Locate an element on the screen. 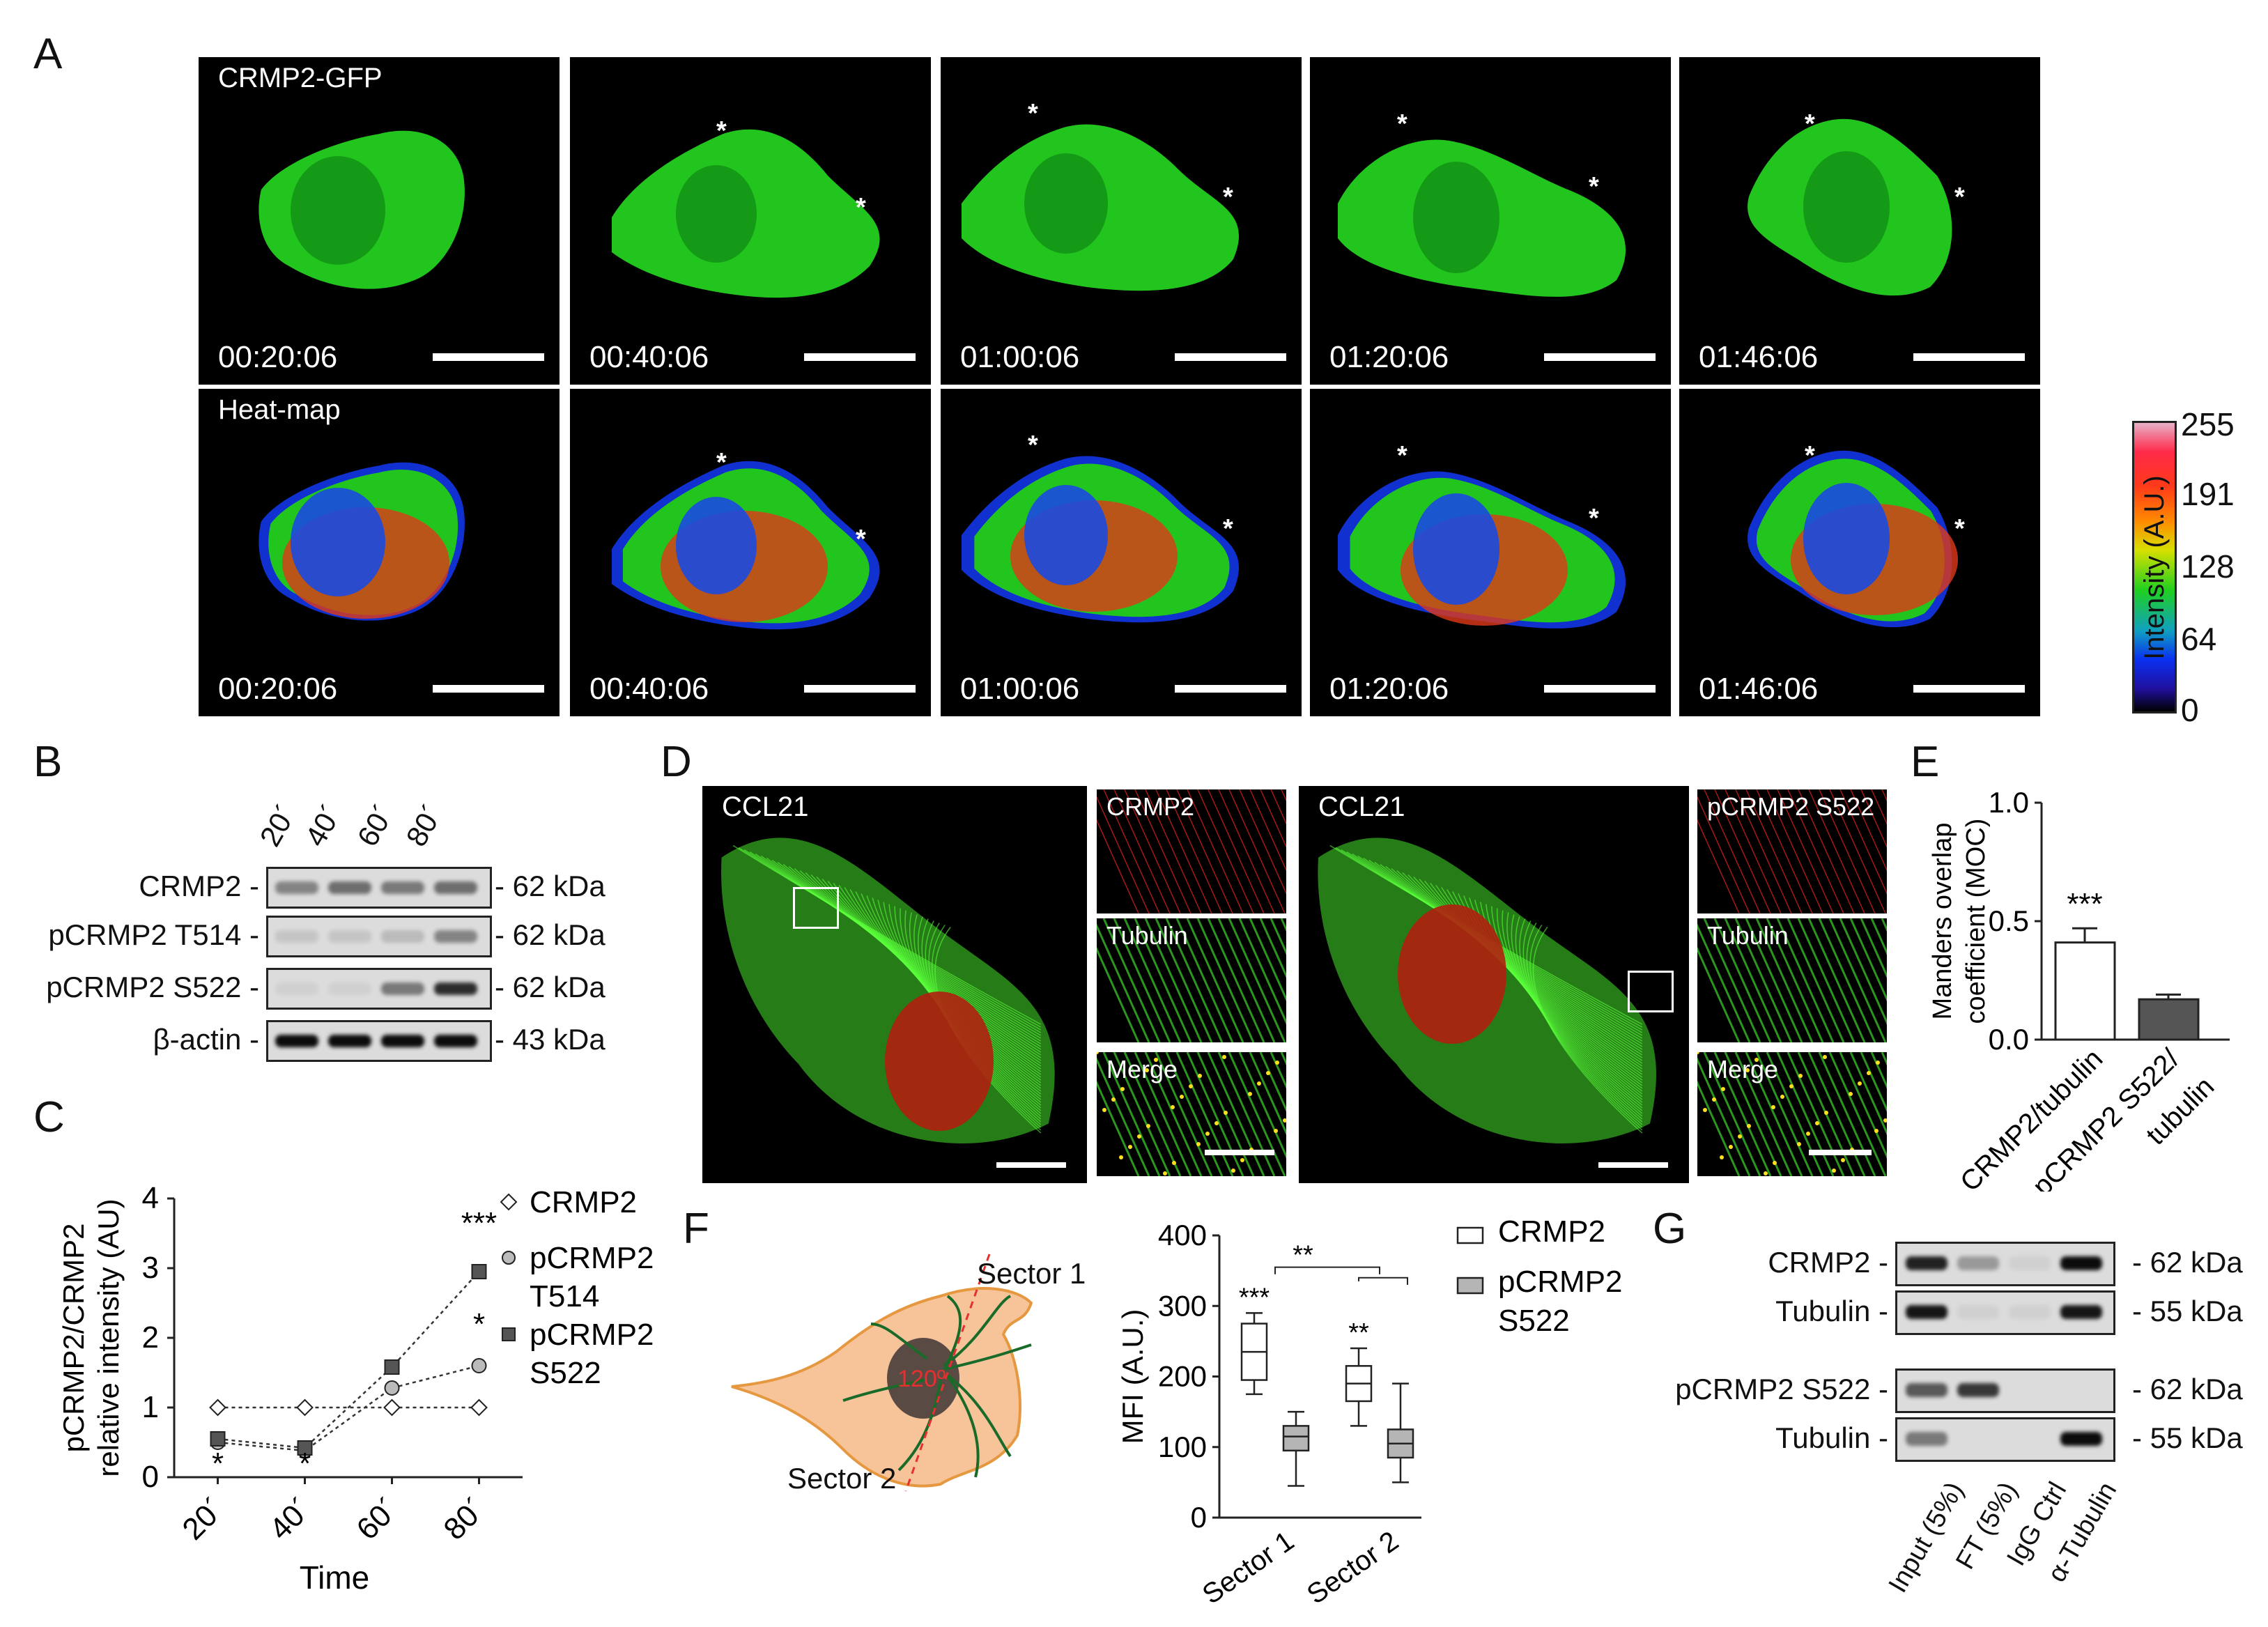 This screenshot has height=1627, width=2268. x-tick-label: CRMP2/tubulin is located at coordinates (2031, 1117).